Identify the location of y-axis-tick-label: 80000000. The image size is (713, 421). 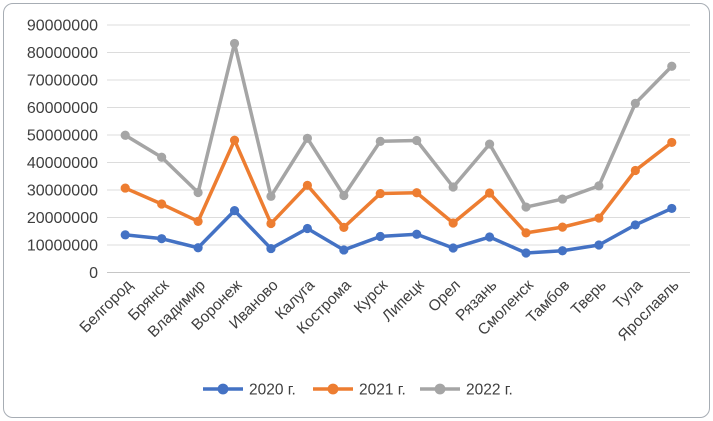
(62, 53).